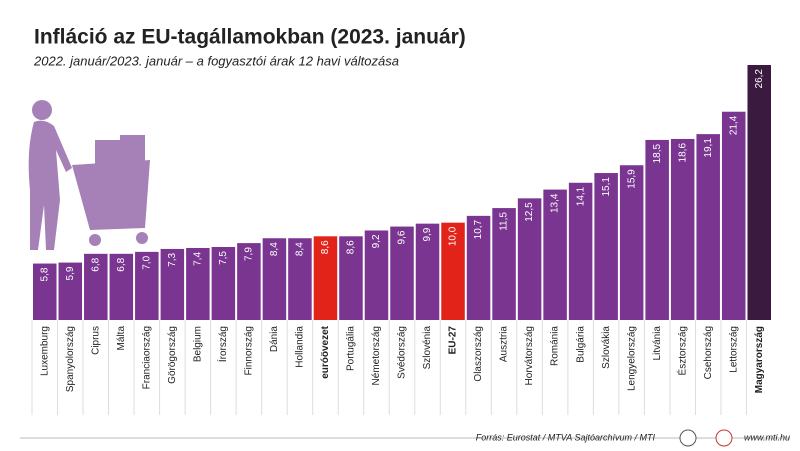 Image resolution: width=800 pixels, height=451 pixels. What do you see at coordinates (223, 258) in the screenshot?
I see `value-label: 7,5` at bounding box center [223, 258].